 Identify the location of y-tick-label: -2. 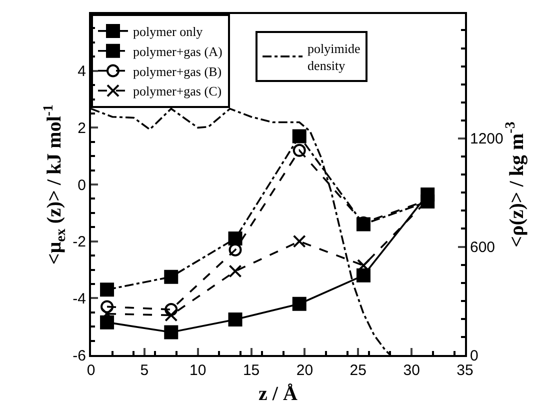
(79, 242).